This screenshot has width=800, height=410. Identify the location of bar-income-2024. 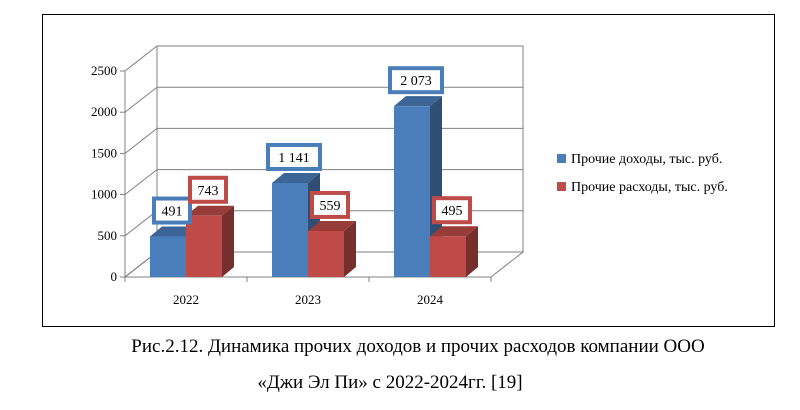
(418, 186).